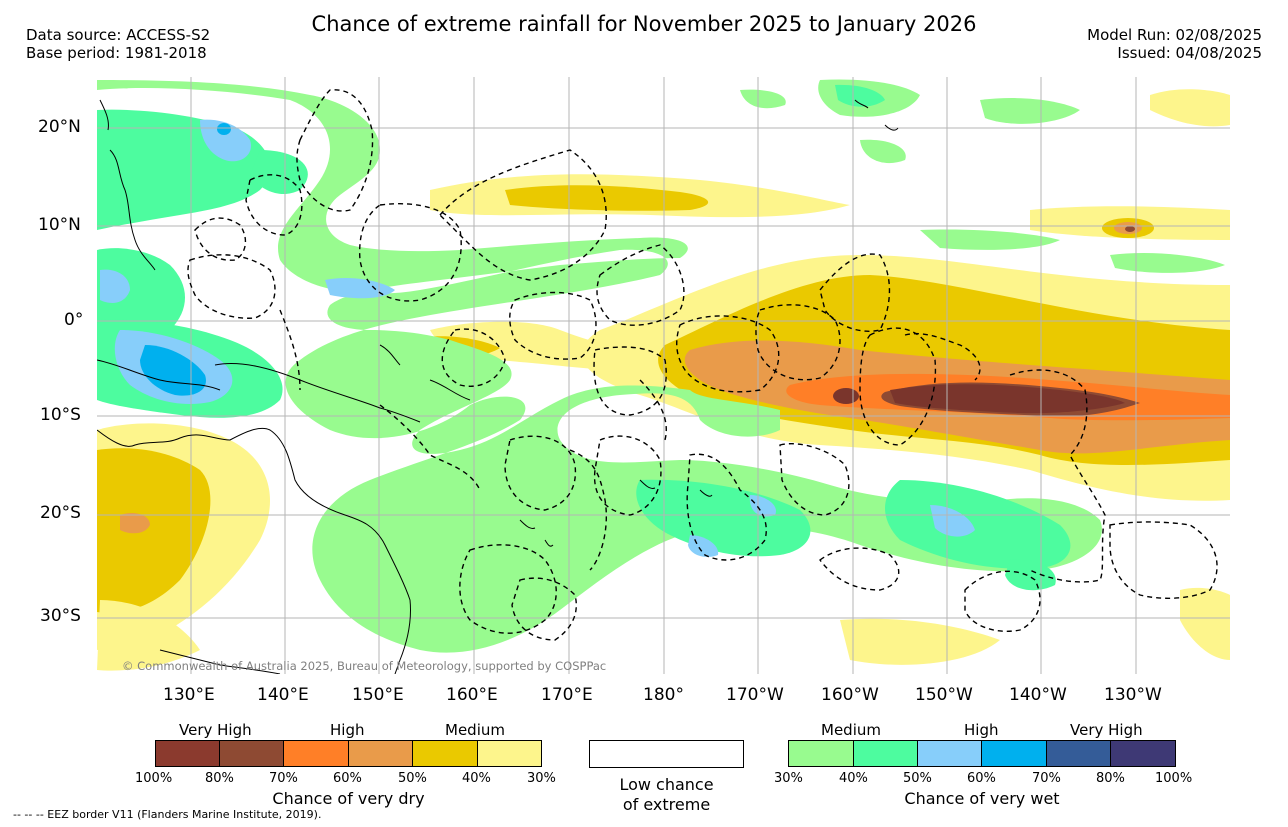  Describe the element at coordinates (1106, 730) in the screenshot. I see `wet-category-label: Very High` at that location.